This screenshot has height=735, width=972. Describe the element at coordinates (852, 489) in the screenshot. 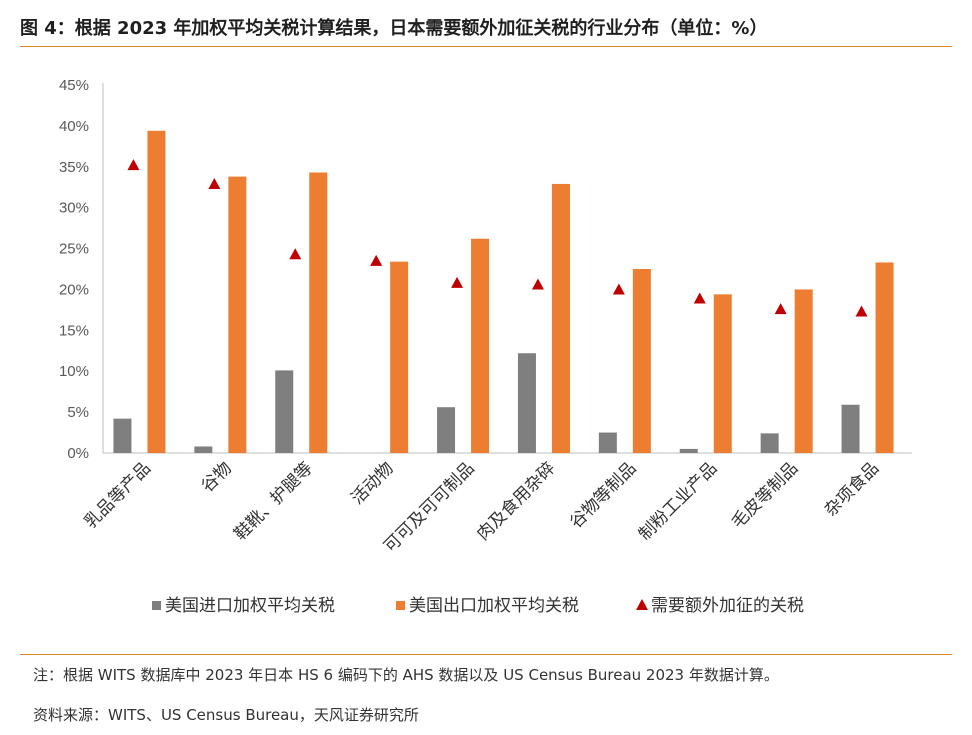

I see `x-category-label: 杂项食品` at that location.